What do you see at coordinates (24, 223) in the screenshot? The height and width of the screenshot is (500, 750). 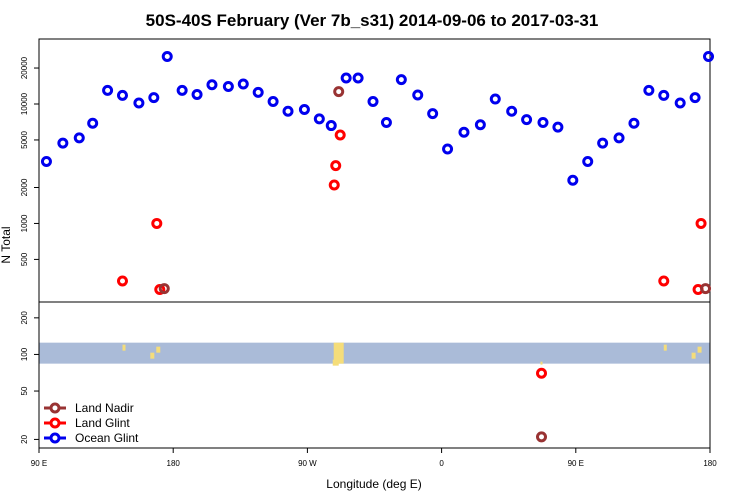 I see `upper-y-tick-label: 1000` at bounding box center [24, 223].